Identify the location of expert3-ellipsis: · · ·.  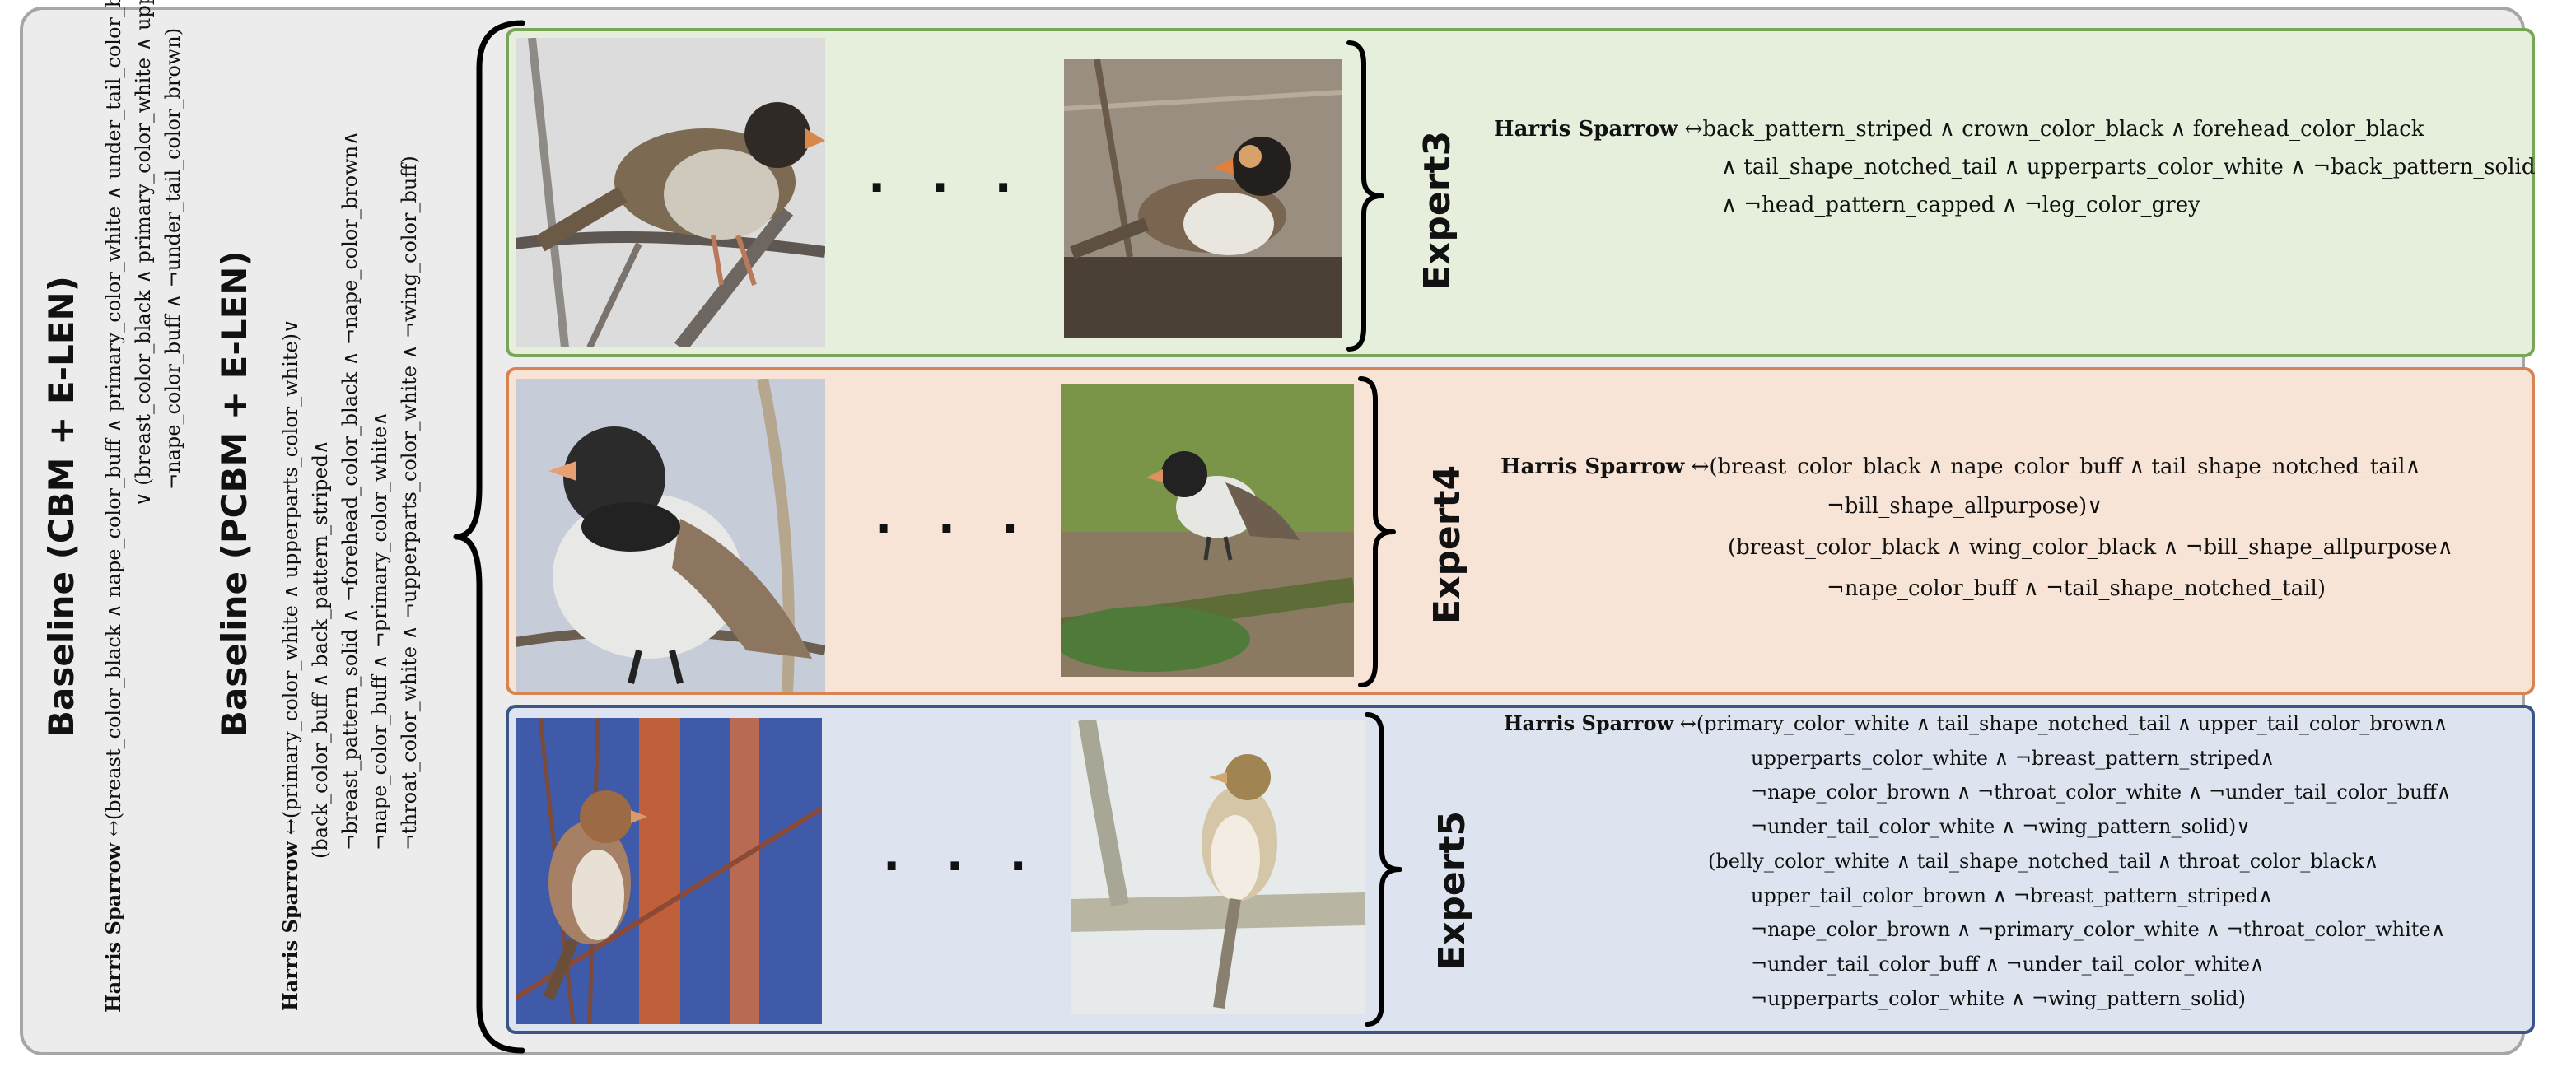
(947, 188).